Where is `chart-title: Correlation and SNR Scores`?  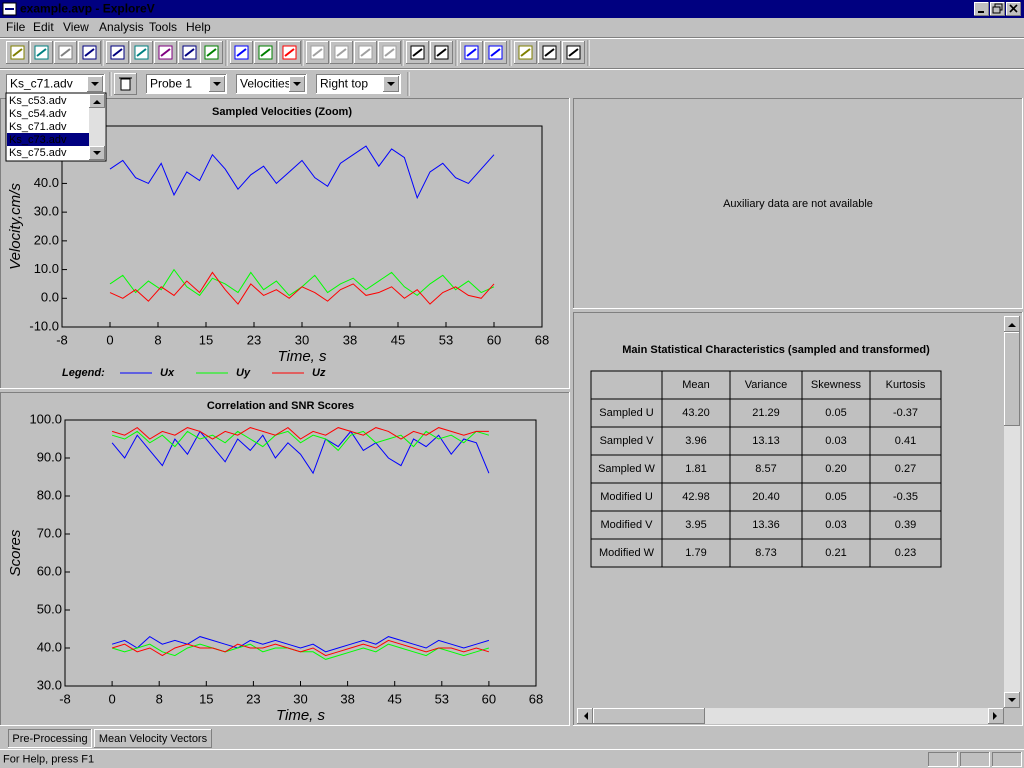 chart-title: Correlation and SNR Scores is located at coordinates (280, 406).